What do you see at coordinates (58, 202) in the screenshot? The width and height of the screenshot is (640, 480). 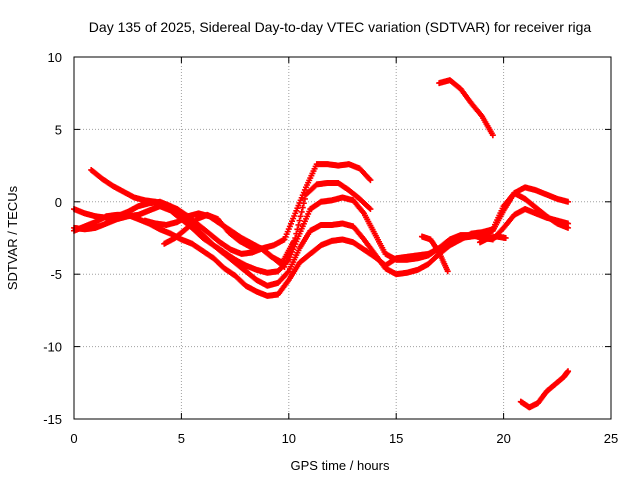 I see `y-tick-label: 0` at bounding box center [58, 202].